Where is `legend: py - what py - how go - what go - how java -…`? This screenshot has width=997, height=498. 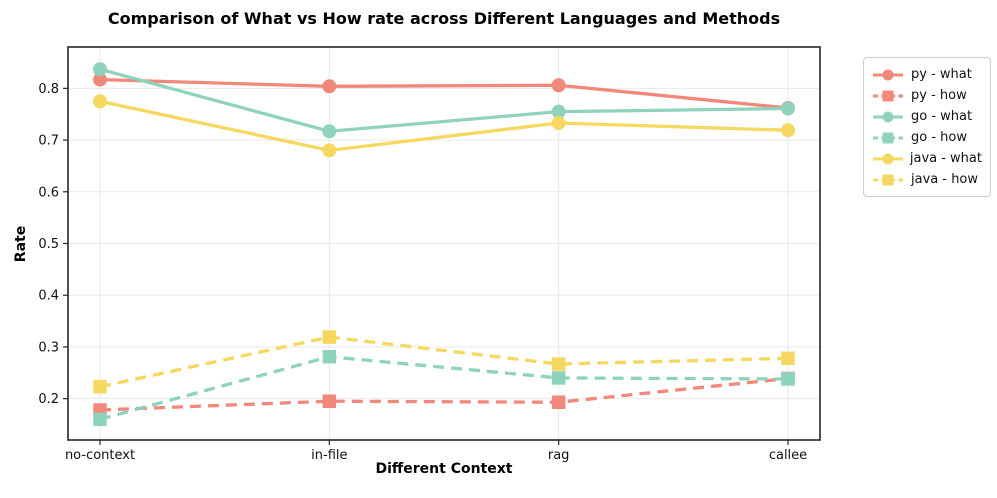
legend: py - what py - how go - what go - how java -… is located at coordinates (927, 127).